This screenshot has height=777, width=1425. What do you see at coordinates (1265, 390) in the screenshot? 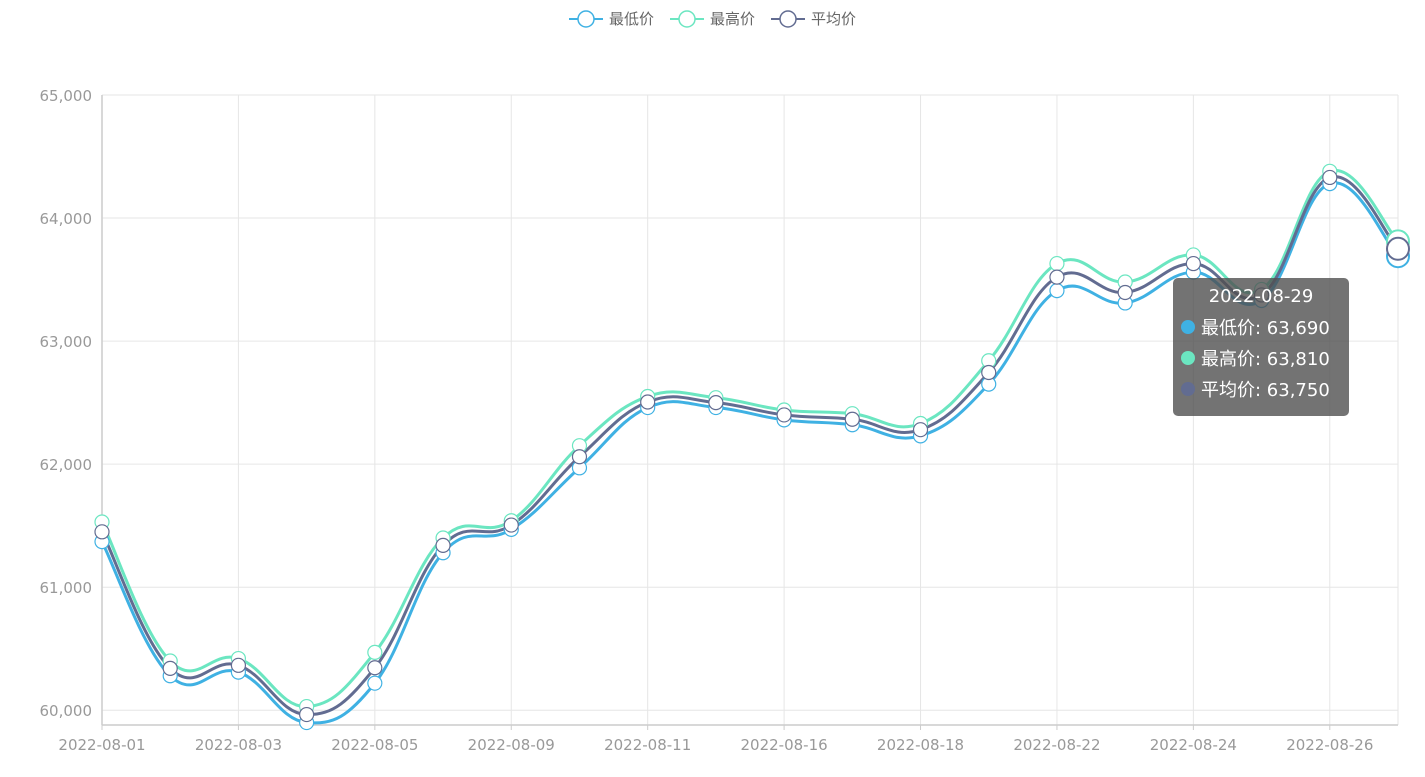
I see `tooltip-label-avg: 平均价: 63,750` at bounding box center [1265, 390].